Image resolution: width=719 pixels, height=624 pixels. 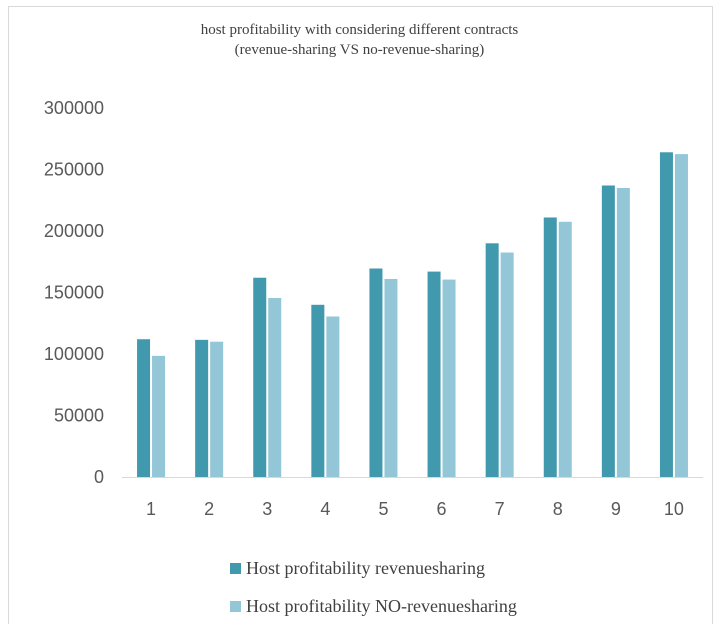 I want to click on legend-label-no-revenuesharing: Host profitability NO-revenuesharing, so click(x=381, y=605).